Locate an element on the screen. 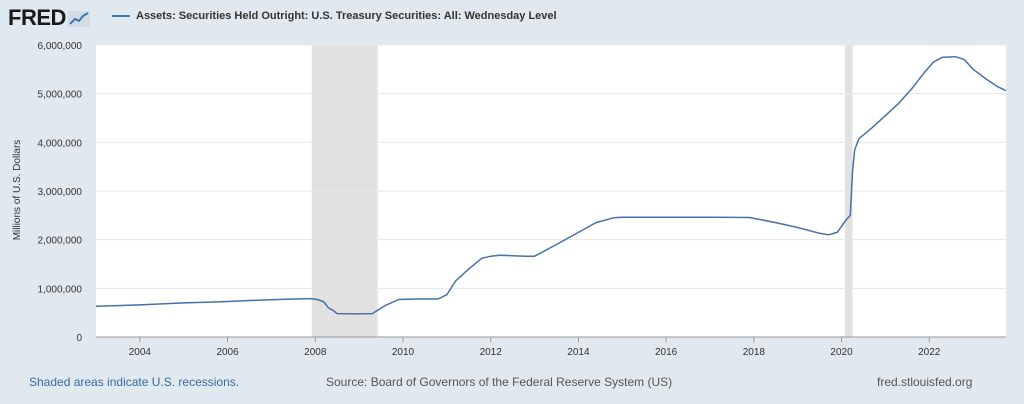  x-tick-label: 2008 is located at coordinates (315, 352).